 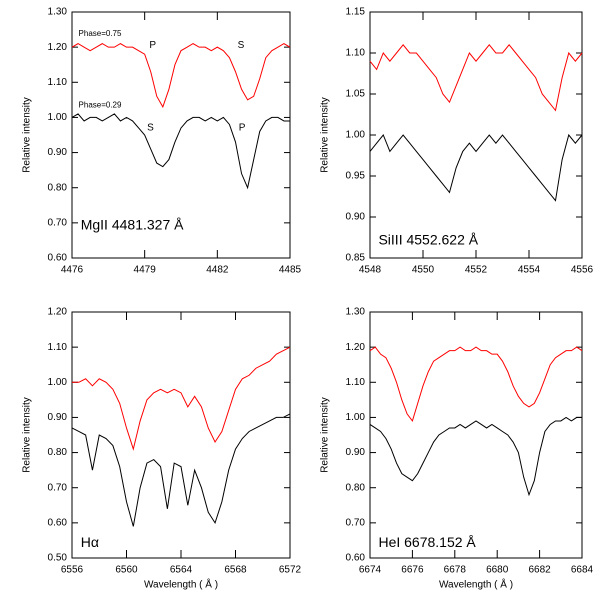 I want to click on x-tick-label: 6564, so click(x=181, y=570).